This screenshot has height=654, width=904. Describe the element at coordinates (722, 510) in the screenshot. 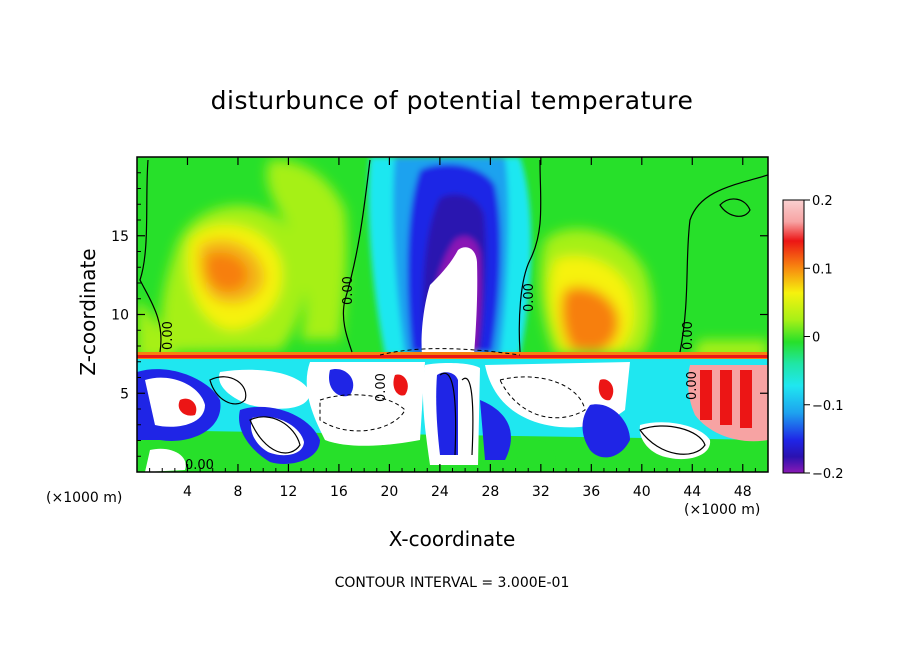

I see `x-unit-right: (×1000 m)` at that location.